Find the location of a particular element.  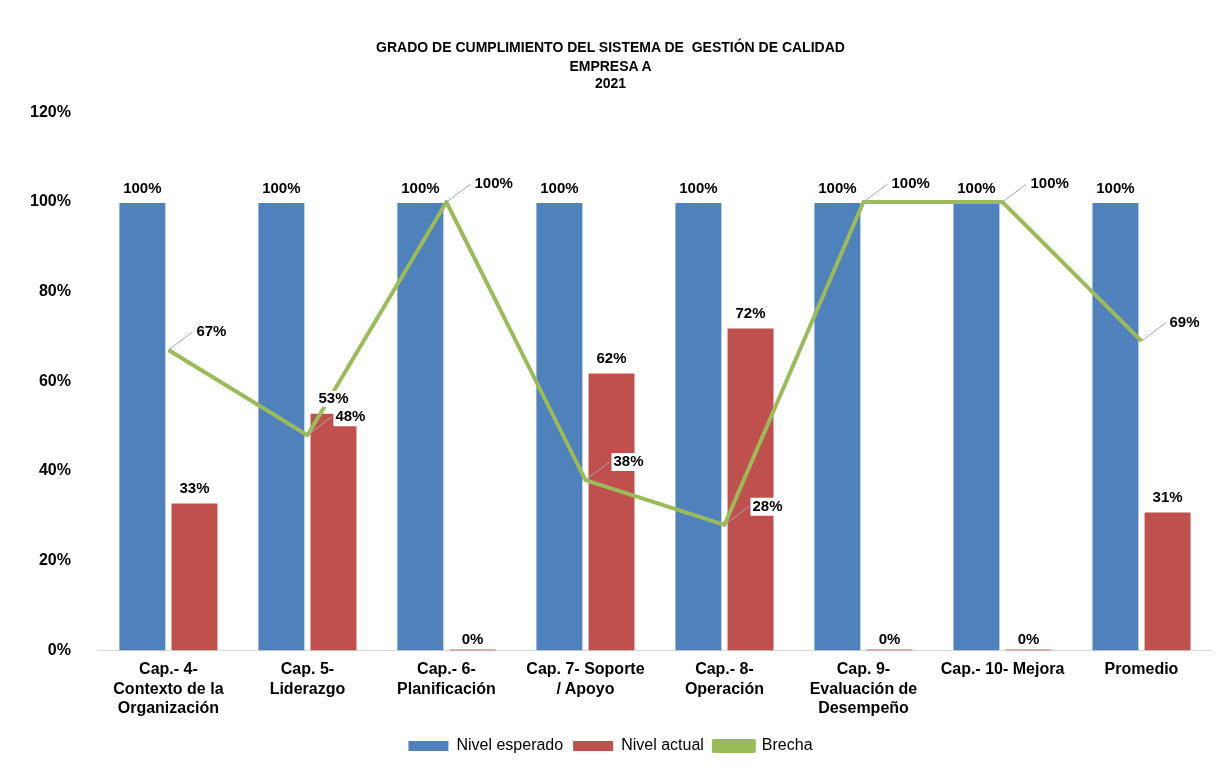

x-tick-label: Cap.- 6- Planificación is located at coordinates (446, 678).